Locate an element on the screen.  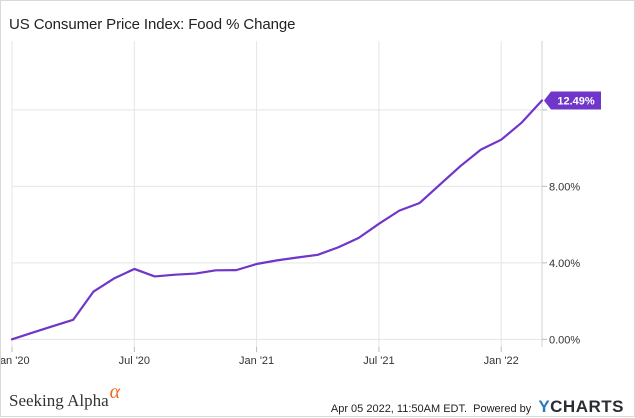
seeking-alpha-logo: Seeking Alphaα is located at coordinates (64, 396).